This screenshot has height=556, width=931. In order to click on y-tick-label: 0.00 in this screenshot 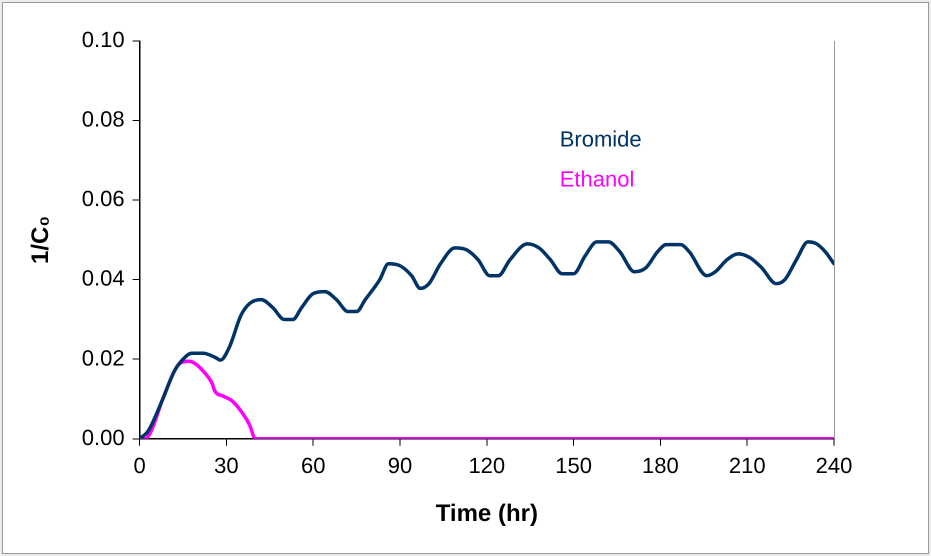, I will do `click(103, 437)`.